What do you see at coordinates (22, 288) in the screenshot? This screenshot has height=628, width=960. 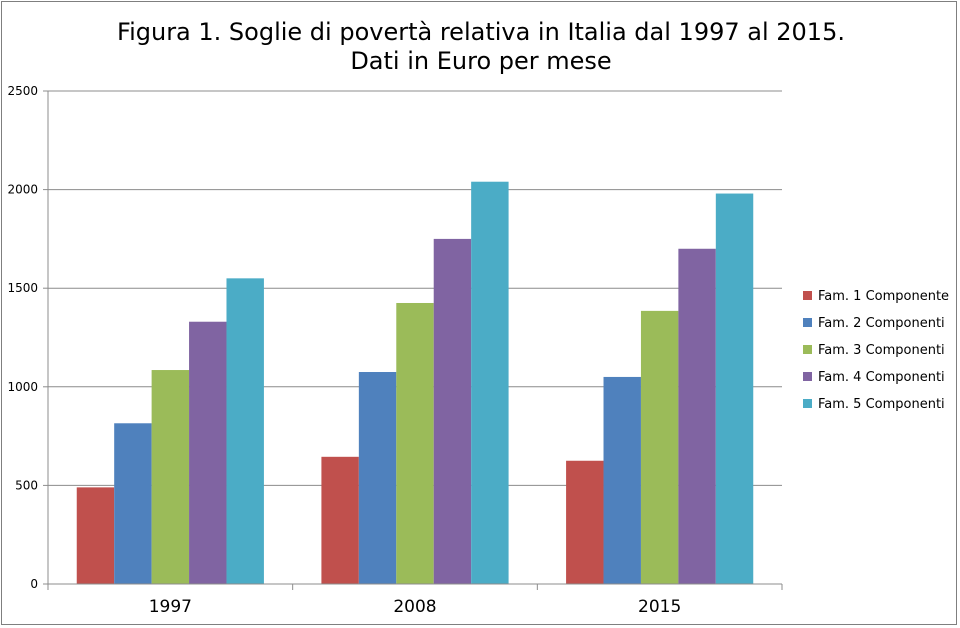 I see `y-tick-label: 1500` at bounding box center [22, 288].